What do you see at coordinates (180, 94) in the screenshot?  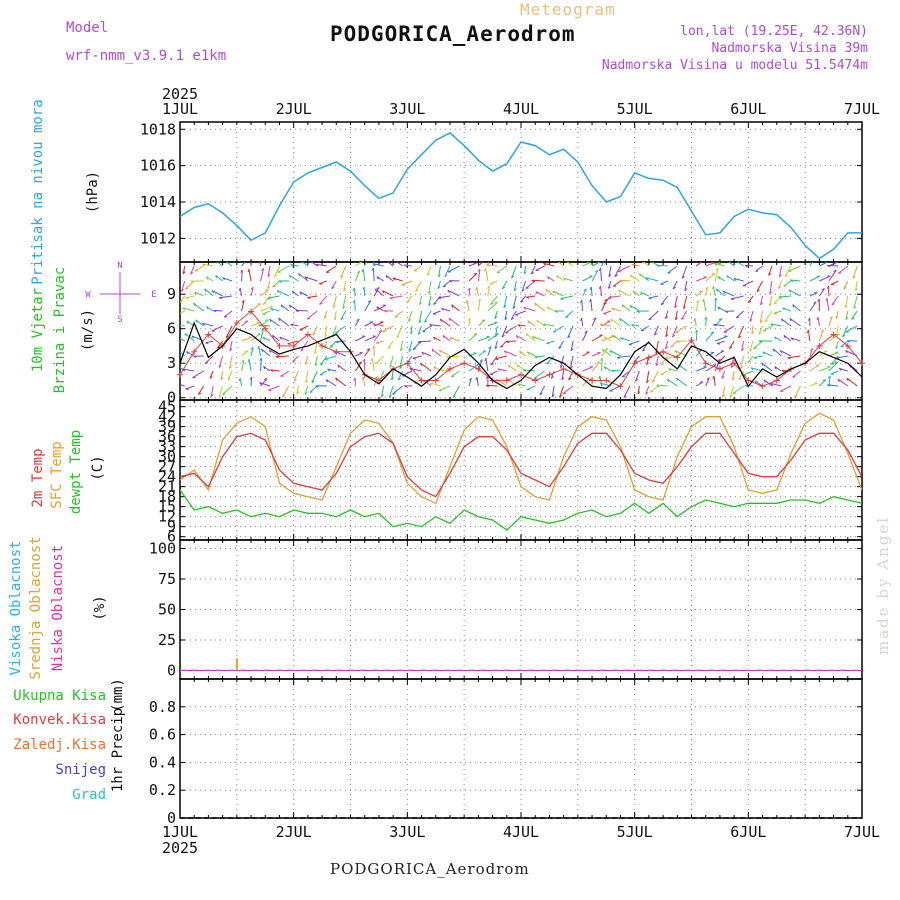 I see `year-label-top: 2025` at bounding box center [180, 94].